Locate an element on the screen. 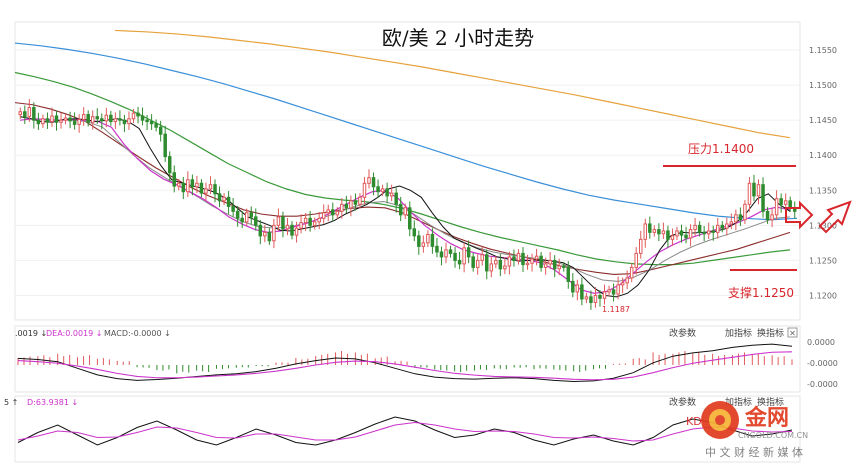 This screenshot has height=474, width=857. low-label: 1.1187 is located at coordinates (616, 309).